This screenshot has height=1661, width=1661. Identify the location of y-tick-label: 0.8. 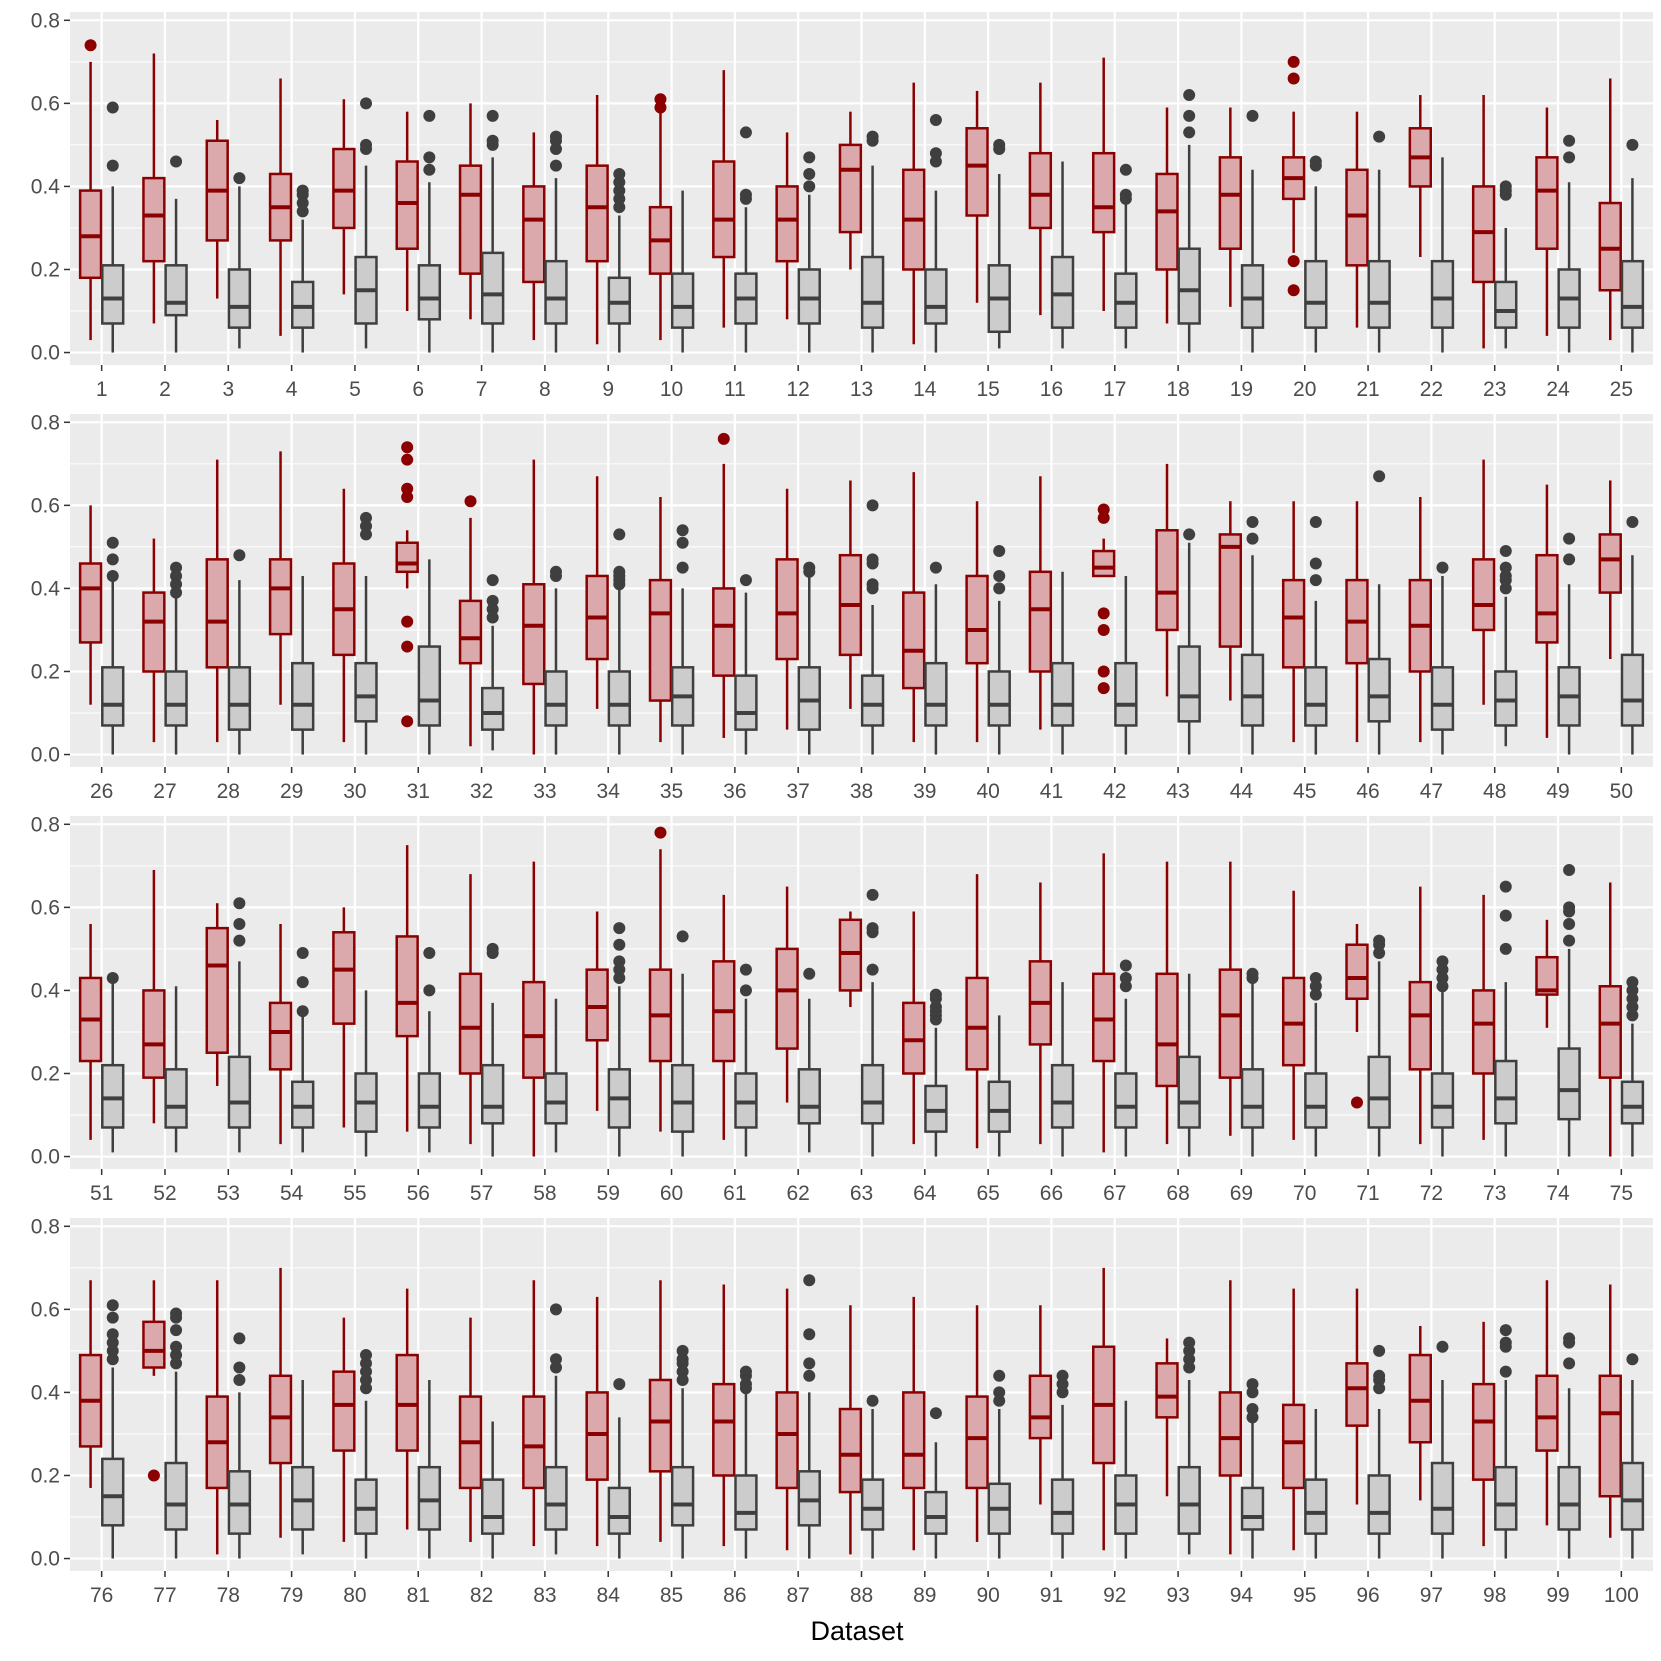
(45, 824).